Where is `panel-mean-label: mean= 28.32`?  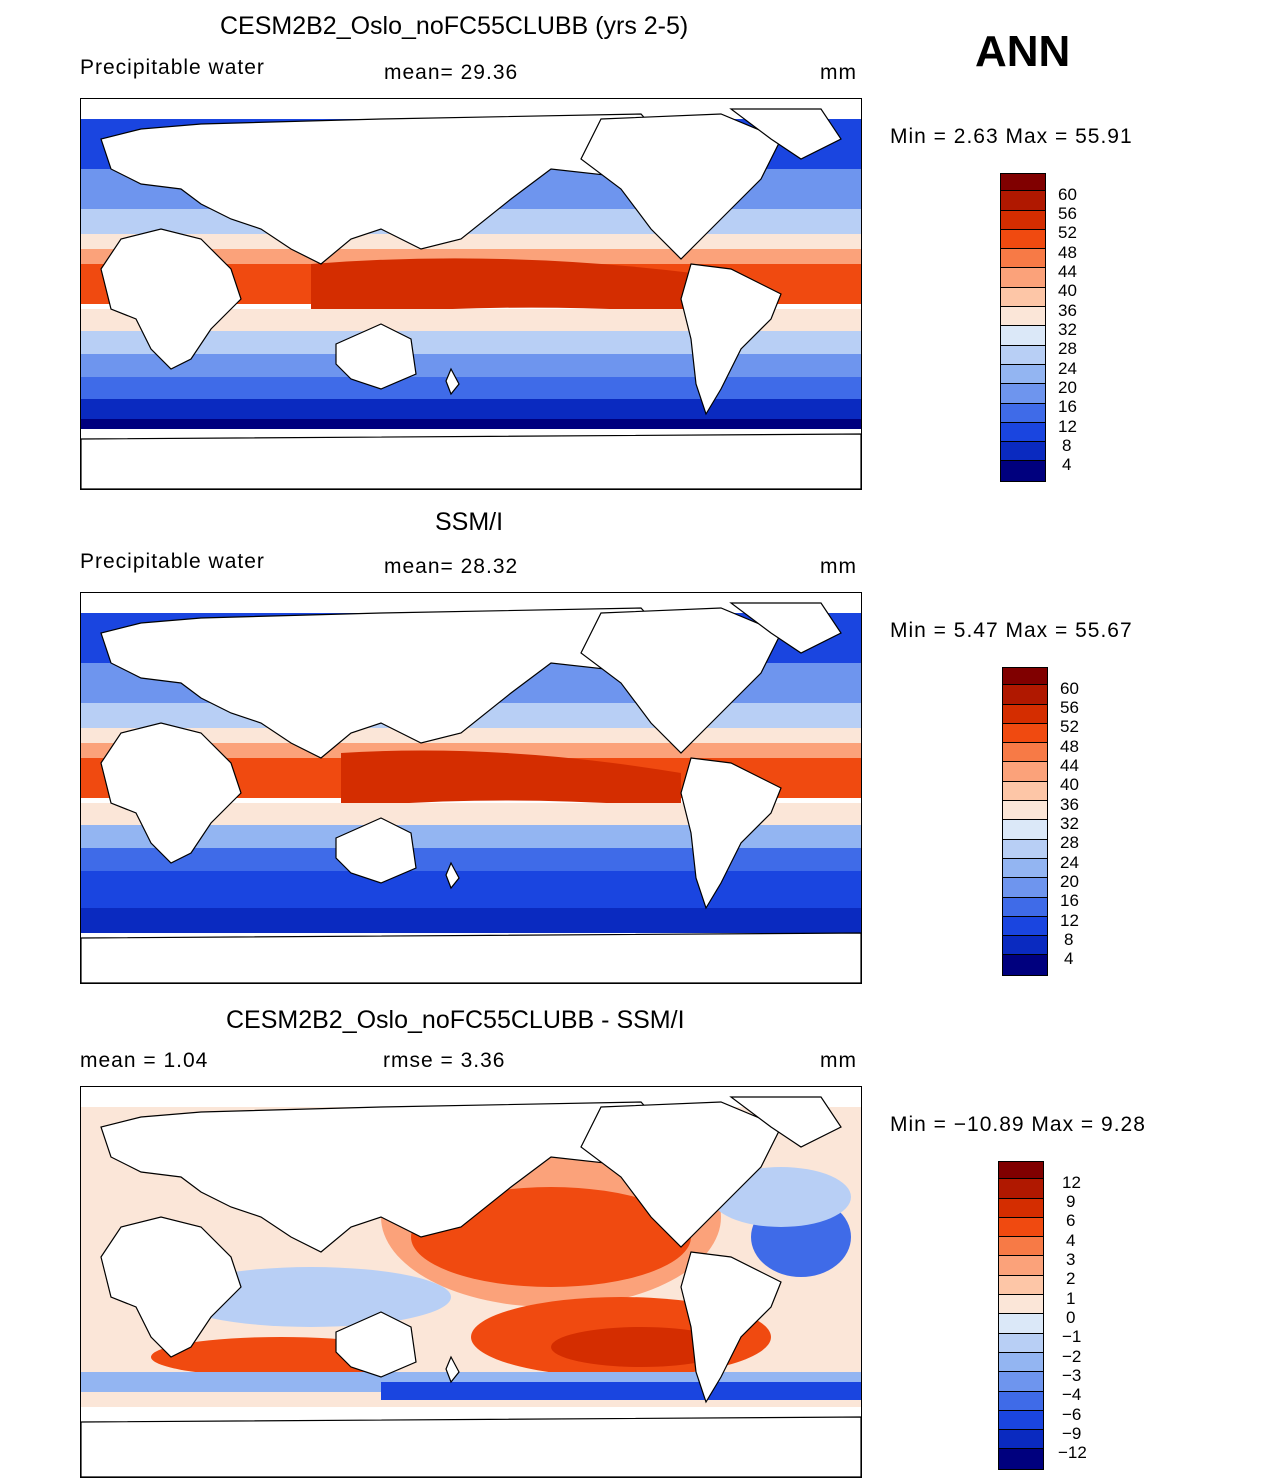 panel-mean-label: mean= 28.32 is located at coordinates (451, 566).